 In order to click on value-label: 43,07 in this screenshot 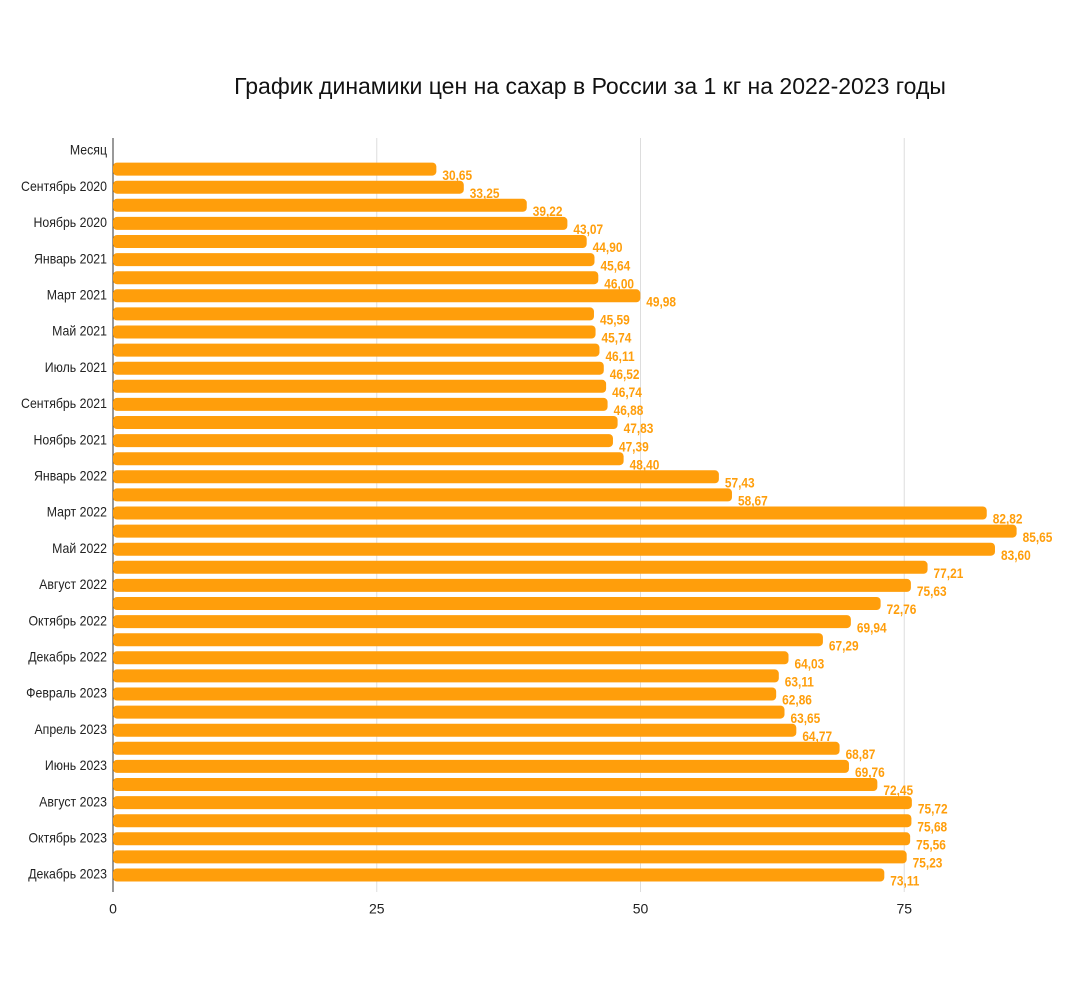, I will do `click(588, 229)`.